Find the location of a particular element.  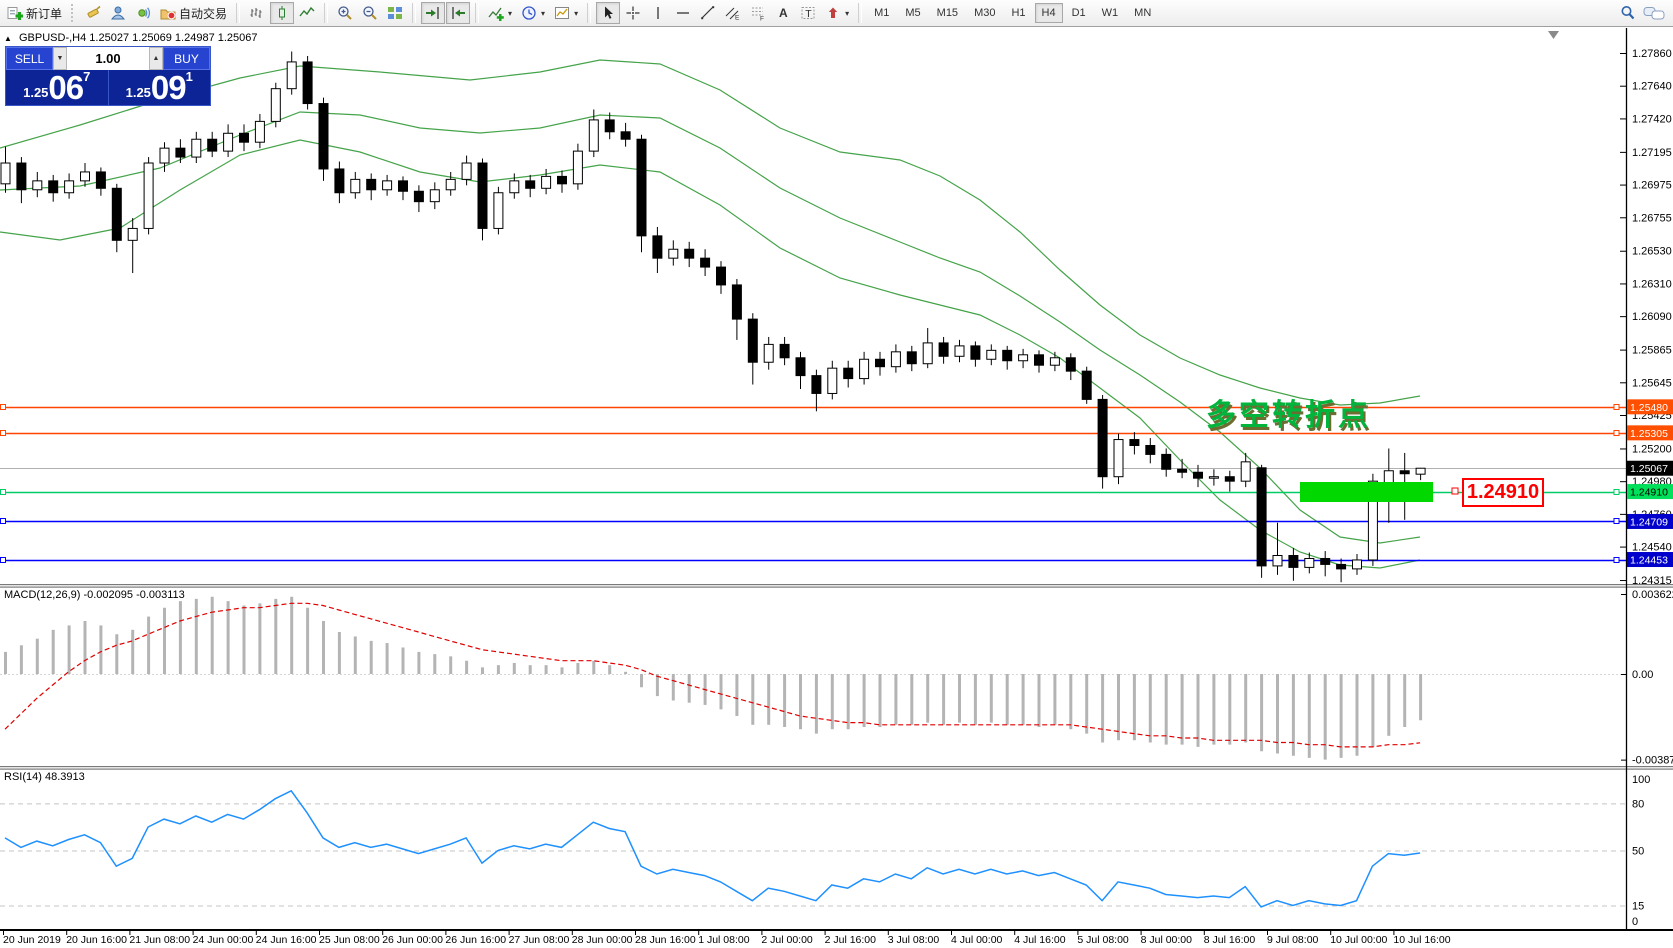

price-flag-anchor is located at coordinates (1455, 491).